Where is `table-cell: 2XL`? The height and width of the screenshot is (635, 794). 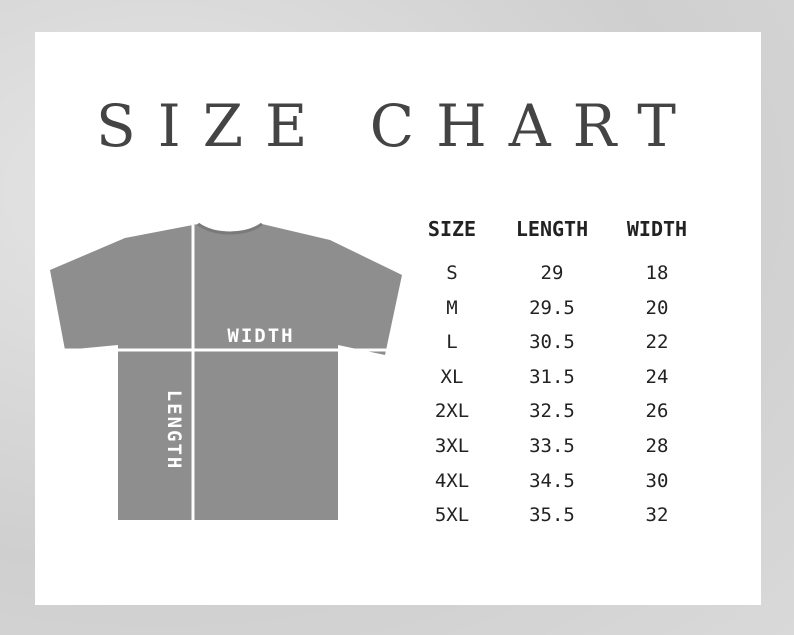 table-cell: 2XL is located at coordinates (452, 411).